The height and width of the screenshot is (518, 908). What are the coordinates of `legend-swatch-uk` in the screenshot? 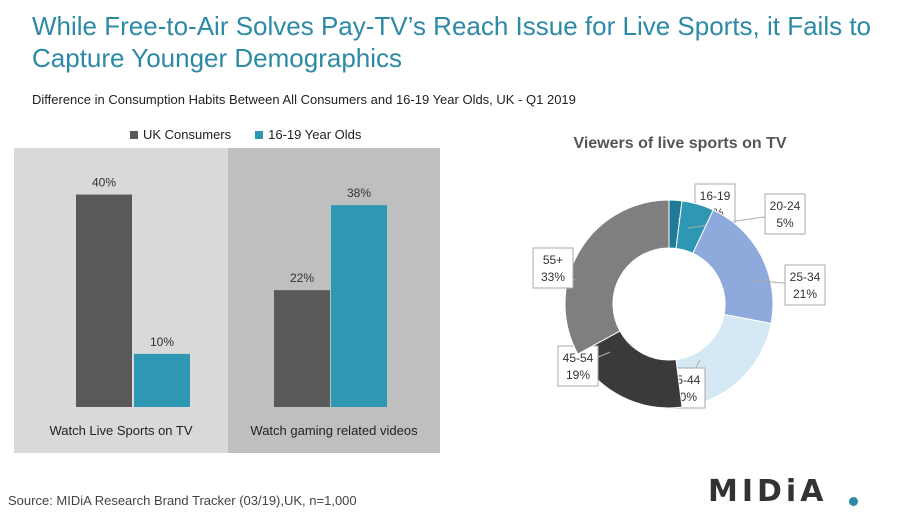 It's located at (134, 134).